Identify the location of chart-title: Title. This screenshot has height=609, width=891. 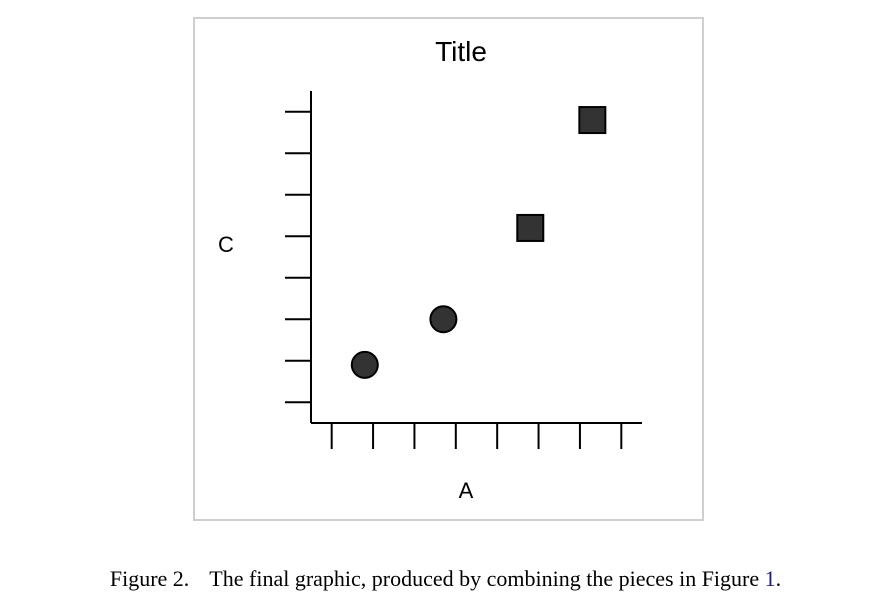
(461, 51).